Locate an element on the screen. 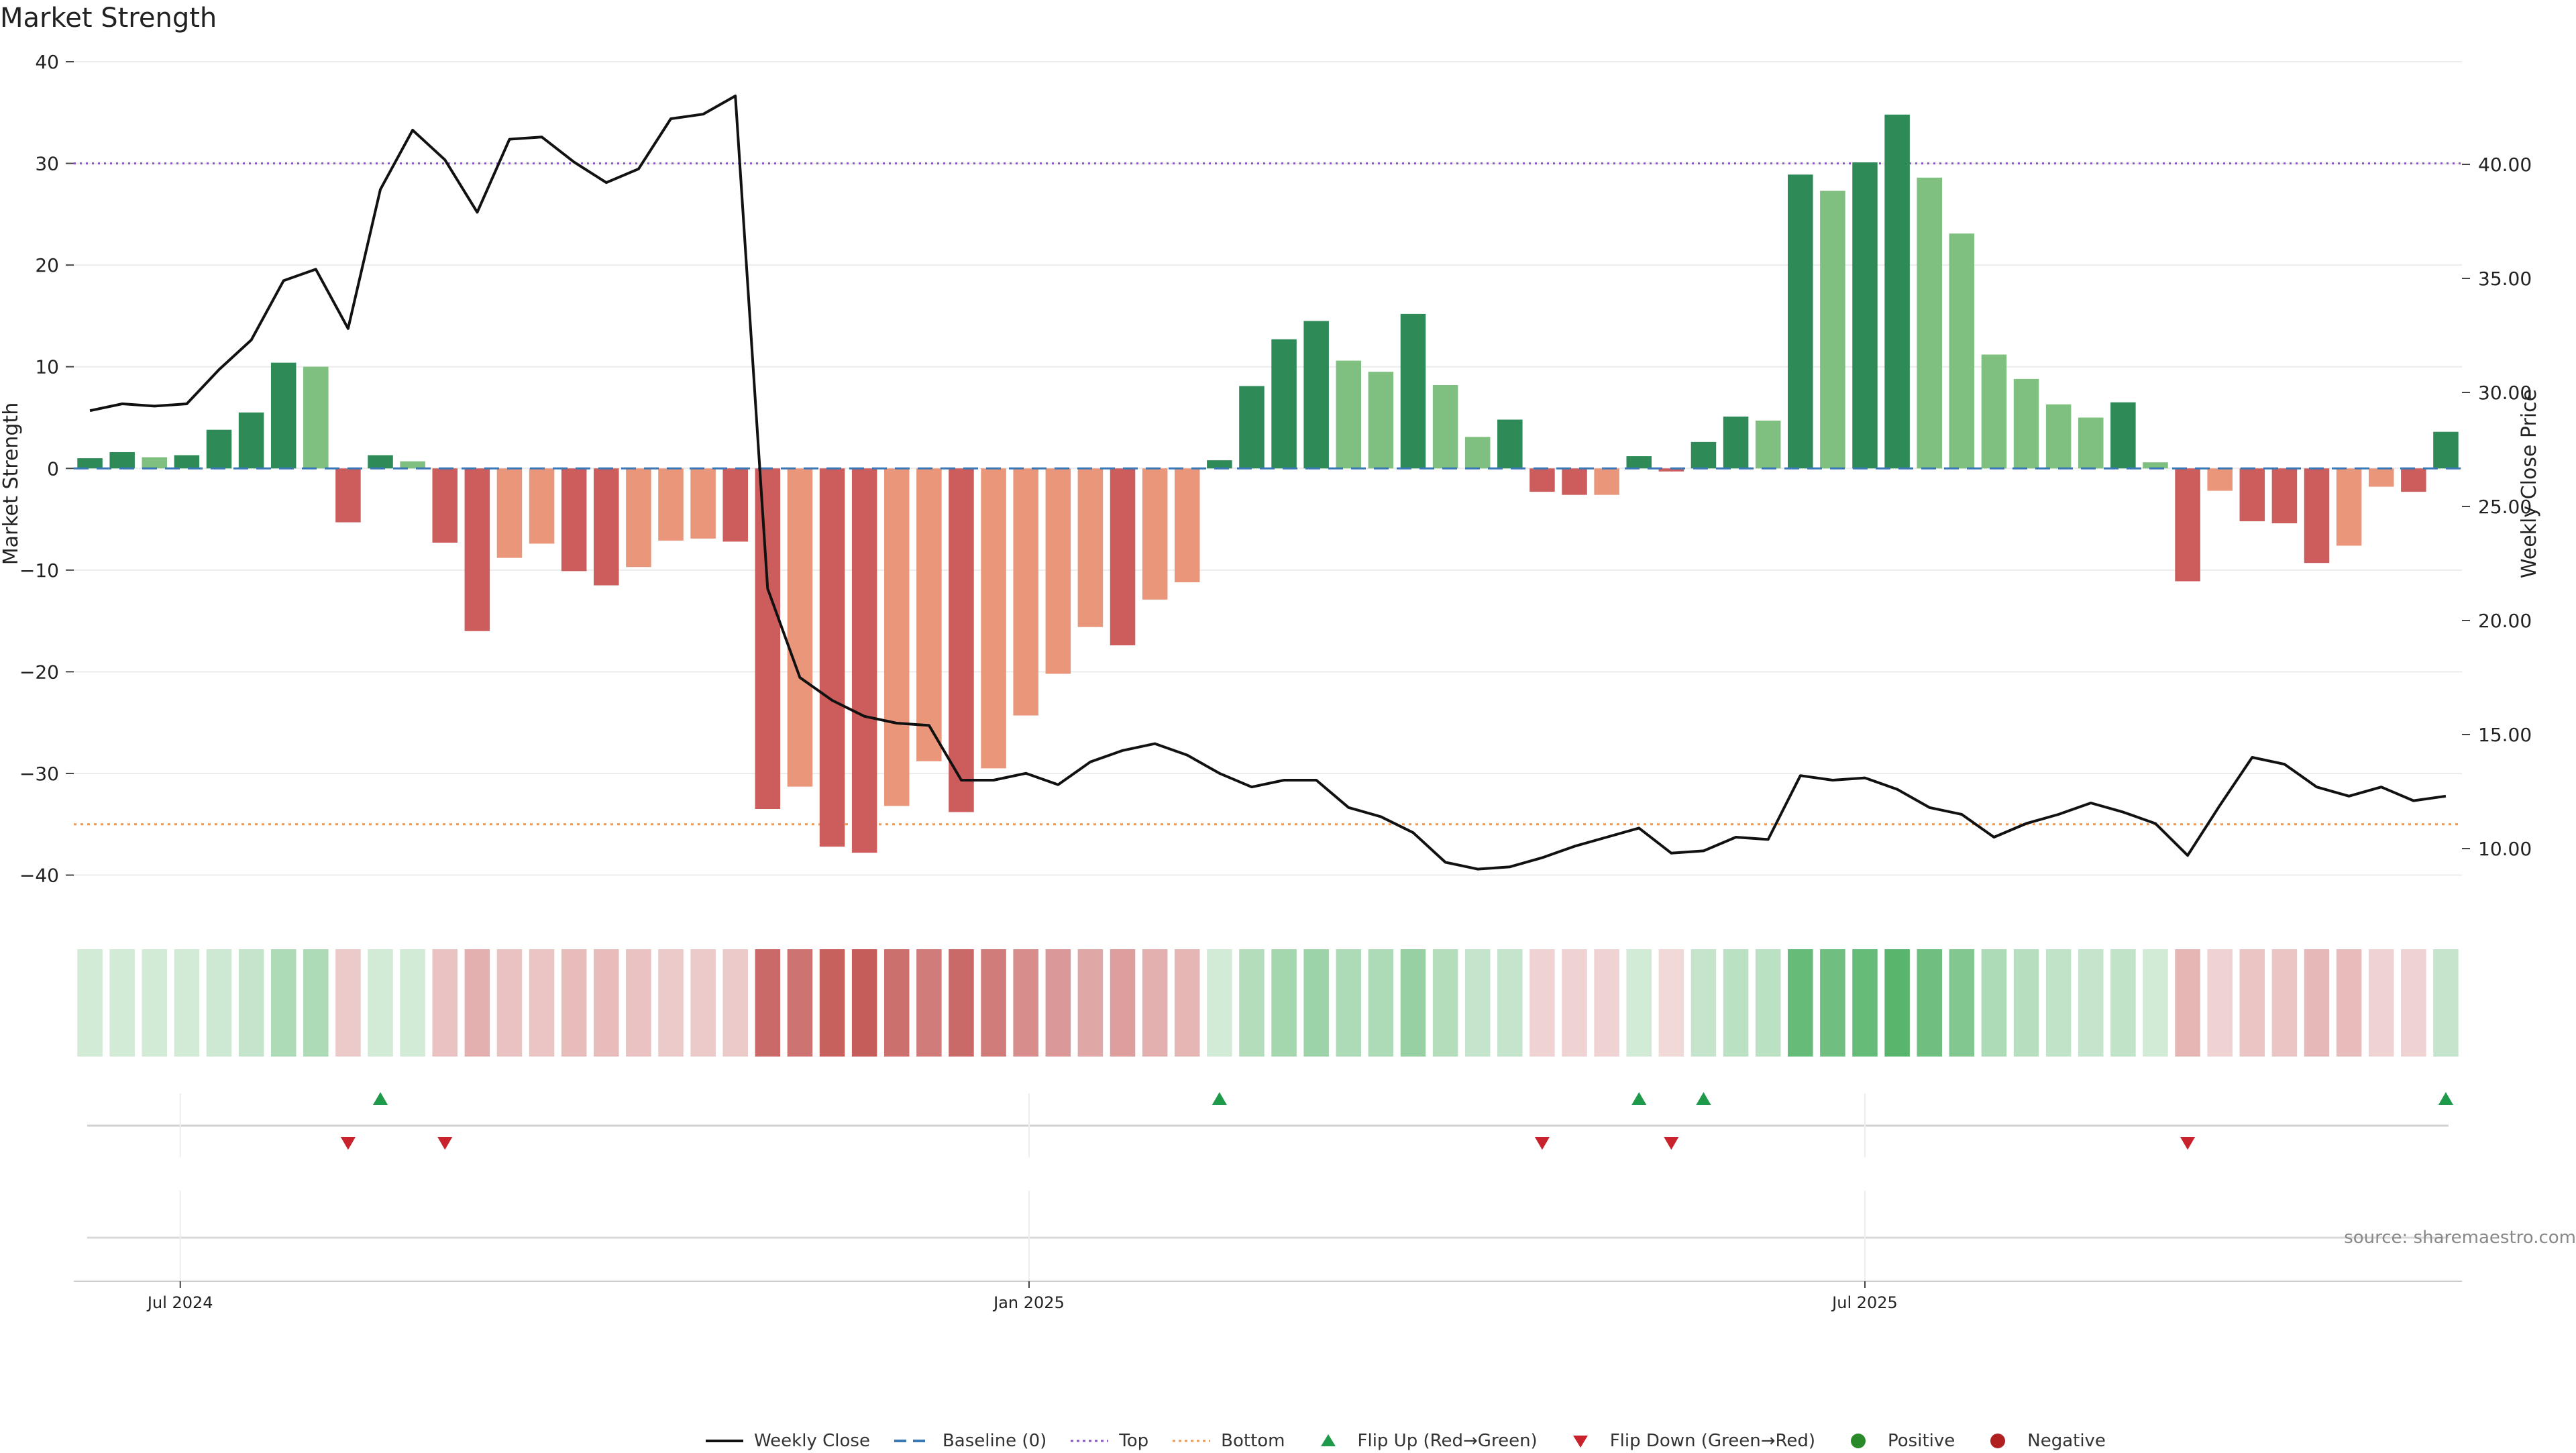  legend-item: Flip Down (Green→Red) is located at coordinates (1687, 1441).